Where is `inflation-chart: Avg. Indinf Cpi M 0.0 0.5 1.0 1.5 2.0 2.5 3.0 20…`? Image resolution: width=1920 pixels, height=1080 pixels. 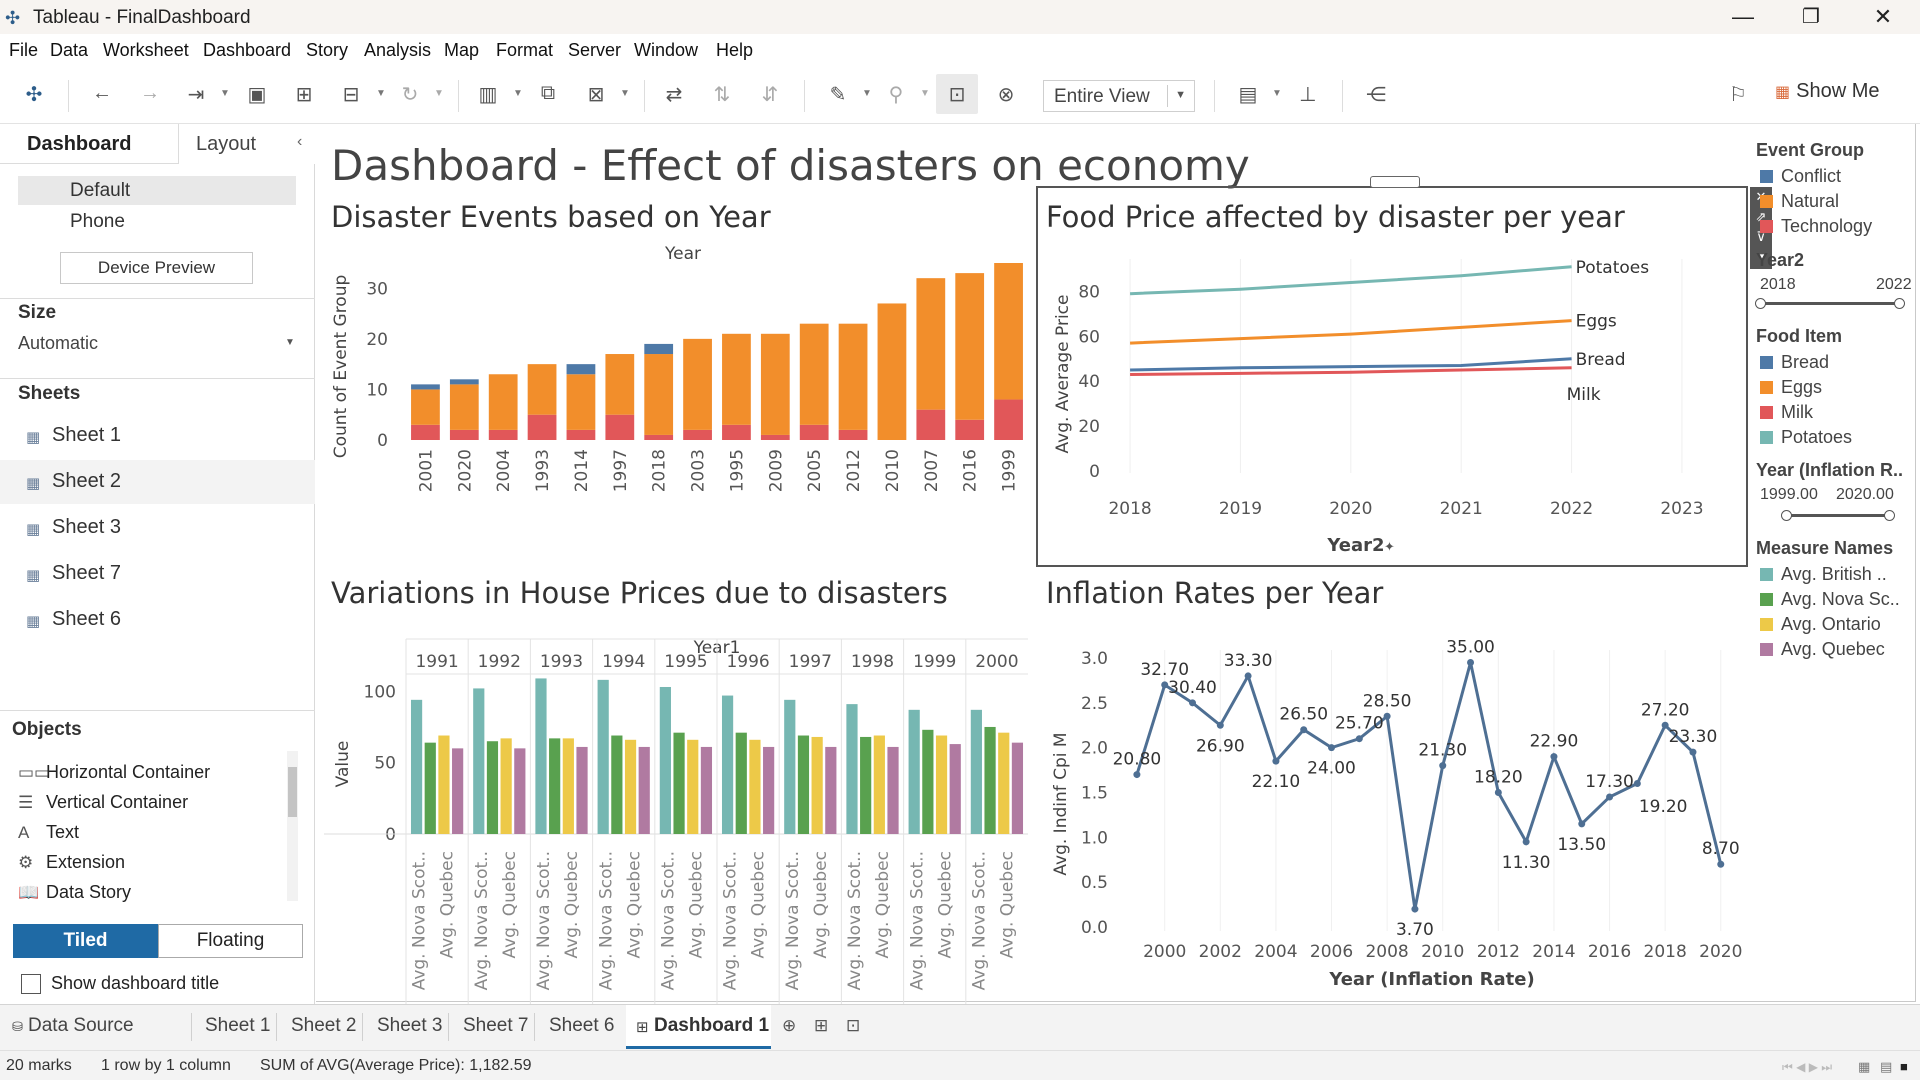 inflation-chart: Avg. Indinf Cpi M 0.0 0.5 1.0 1.5 2.0 2.5 3.0 20… is located at coordinates (1398, 811).